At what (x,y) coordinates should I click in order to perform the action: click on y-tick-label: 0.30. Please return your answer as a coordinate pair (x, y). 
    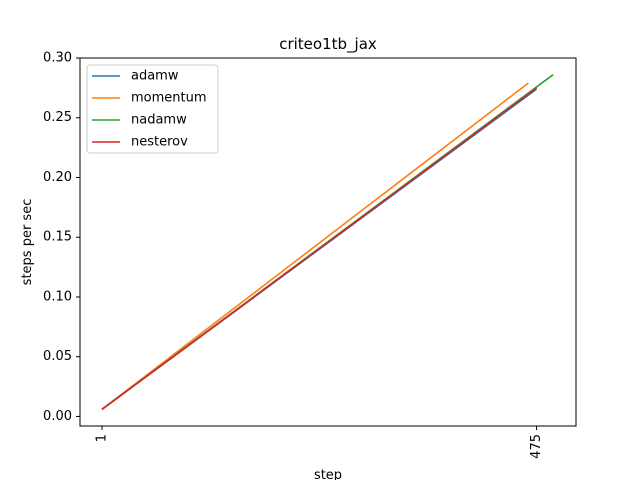
    Looking at the image, I should click on (57, 58).